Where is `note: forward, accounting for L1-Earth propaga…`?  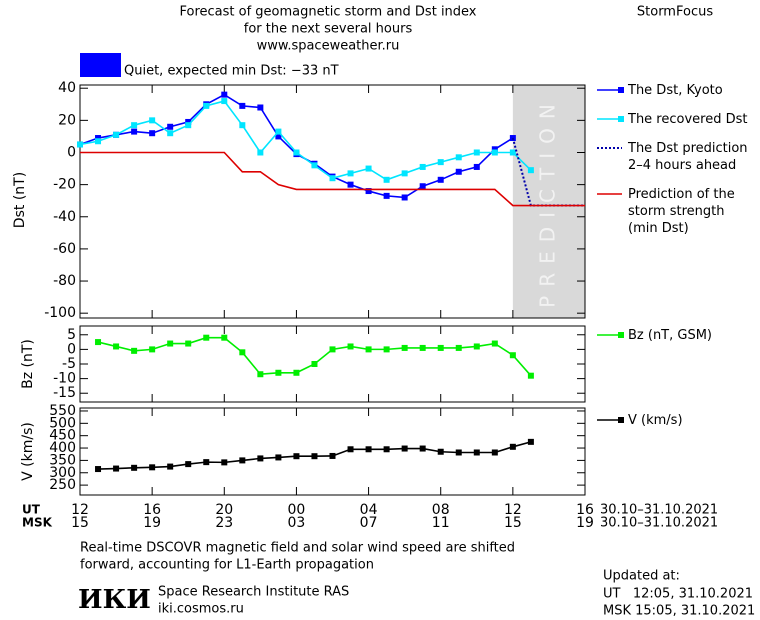 note: forward, accounting for L1-Earth propaga… is located at coordinates (227, 565).